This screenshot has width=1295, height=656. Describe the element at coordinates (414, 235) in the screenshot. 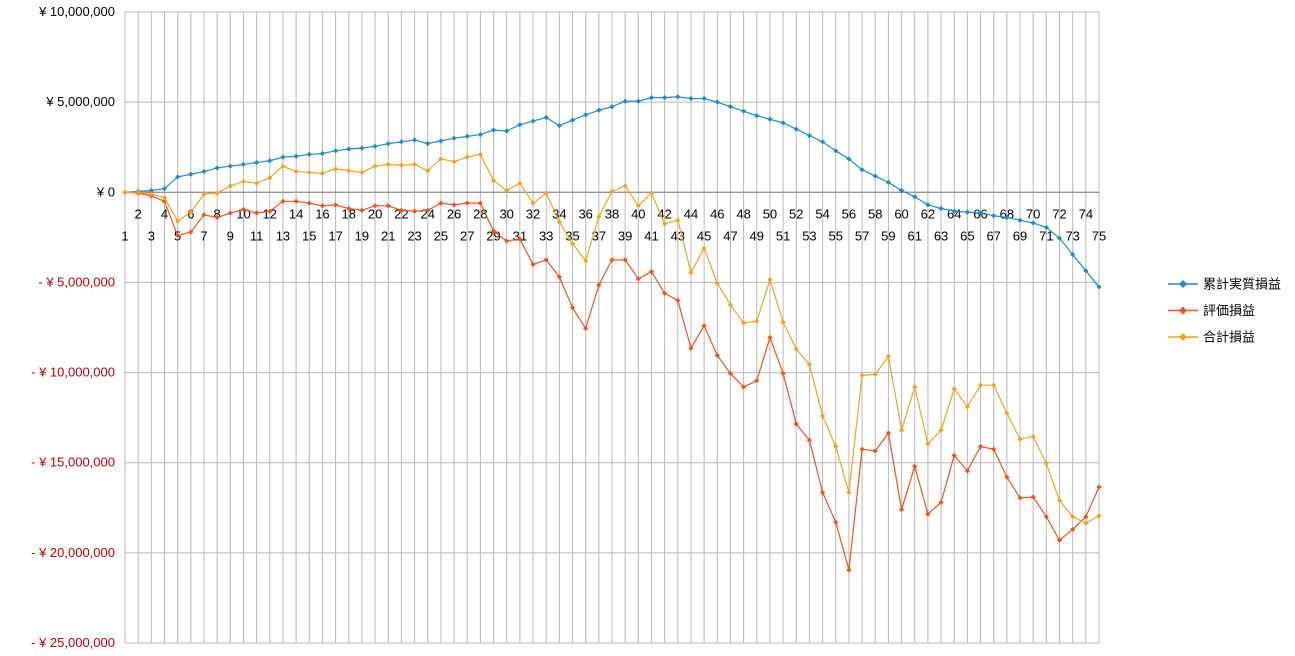

I see `x-tick-label: 23` at that location.